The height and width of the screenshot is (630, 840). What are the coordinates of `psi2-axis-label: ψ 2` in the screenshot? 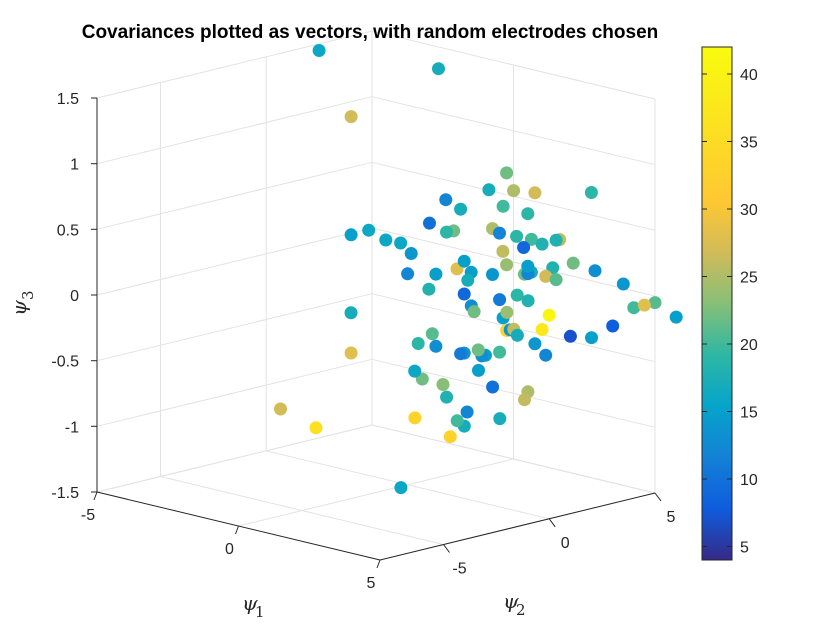 It's located at (514, 604).